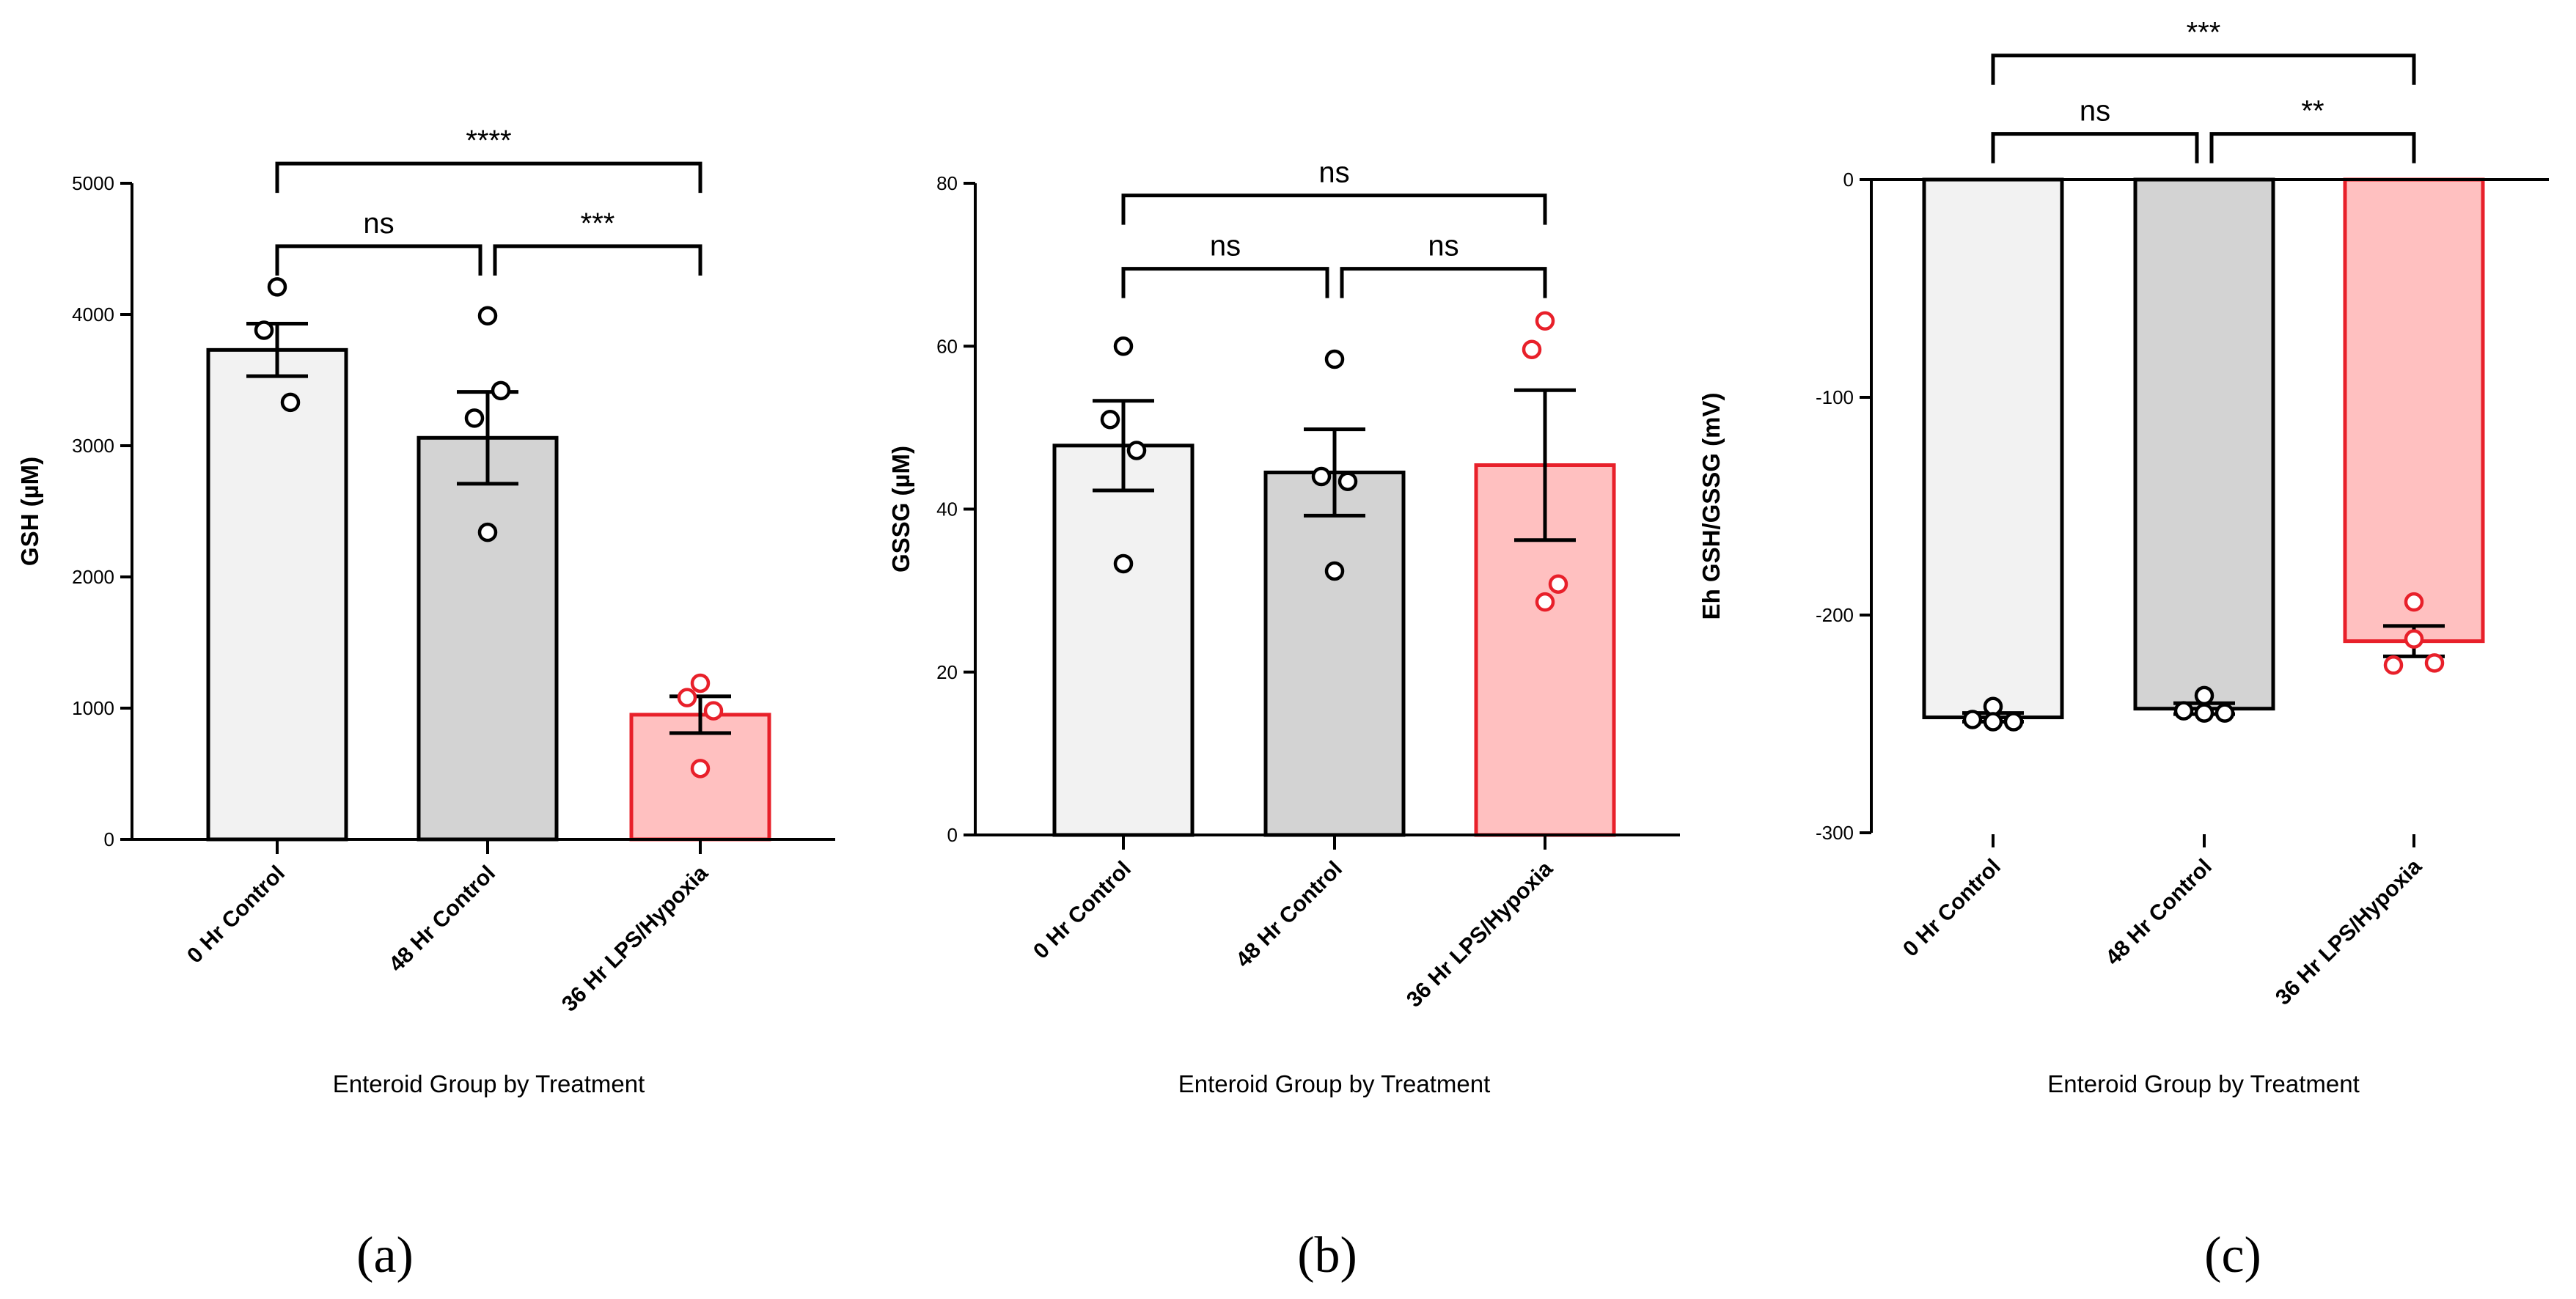 The width and height of the screenshot is (2576, 1299). What do you see at coordinates (947, 672) in the screenshot?
I see `y-tick-label: 20` at bounding box center [947, 672].